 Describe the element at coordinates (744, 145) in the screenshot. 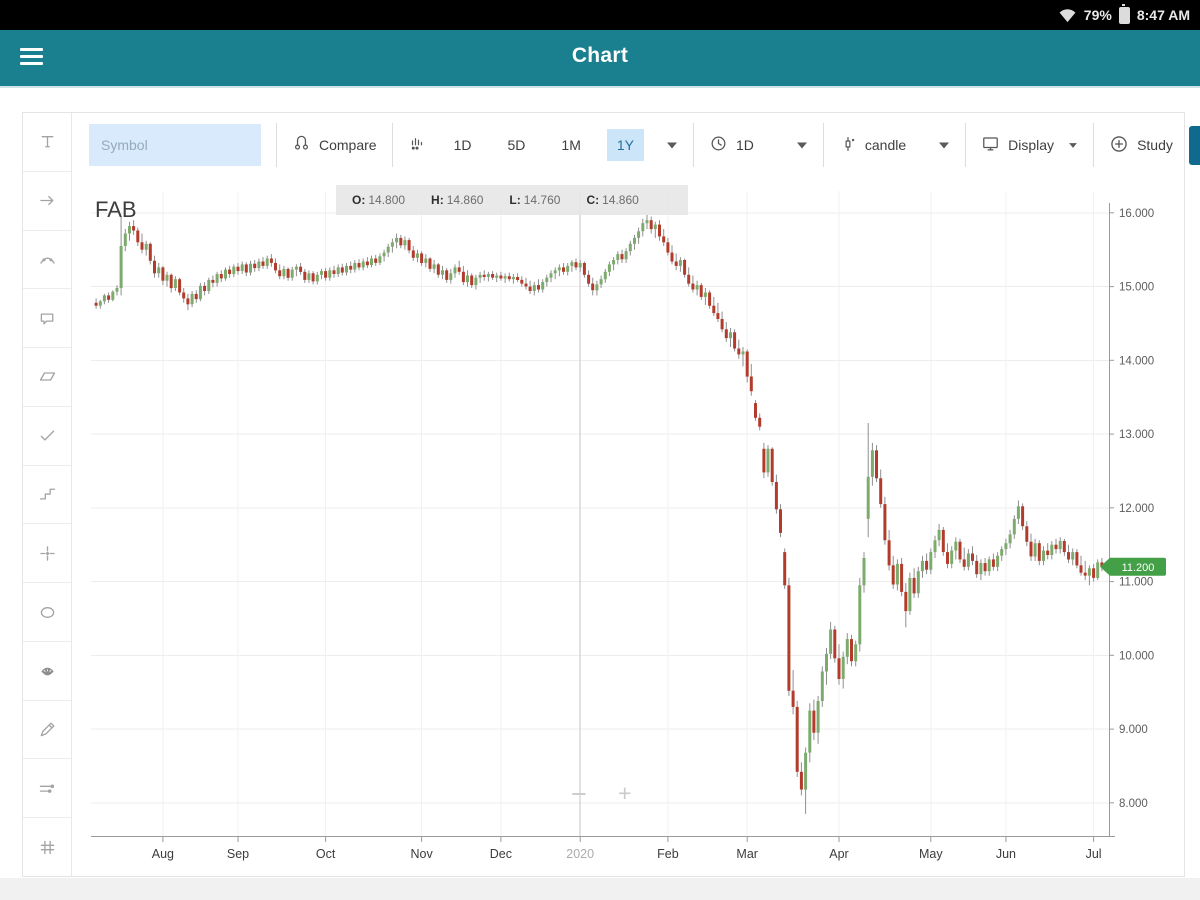

I see `interval-label: 1D` at that location.